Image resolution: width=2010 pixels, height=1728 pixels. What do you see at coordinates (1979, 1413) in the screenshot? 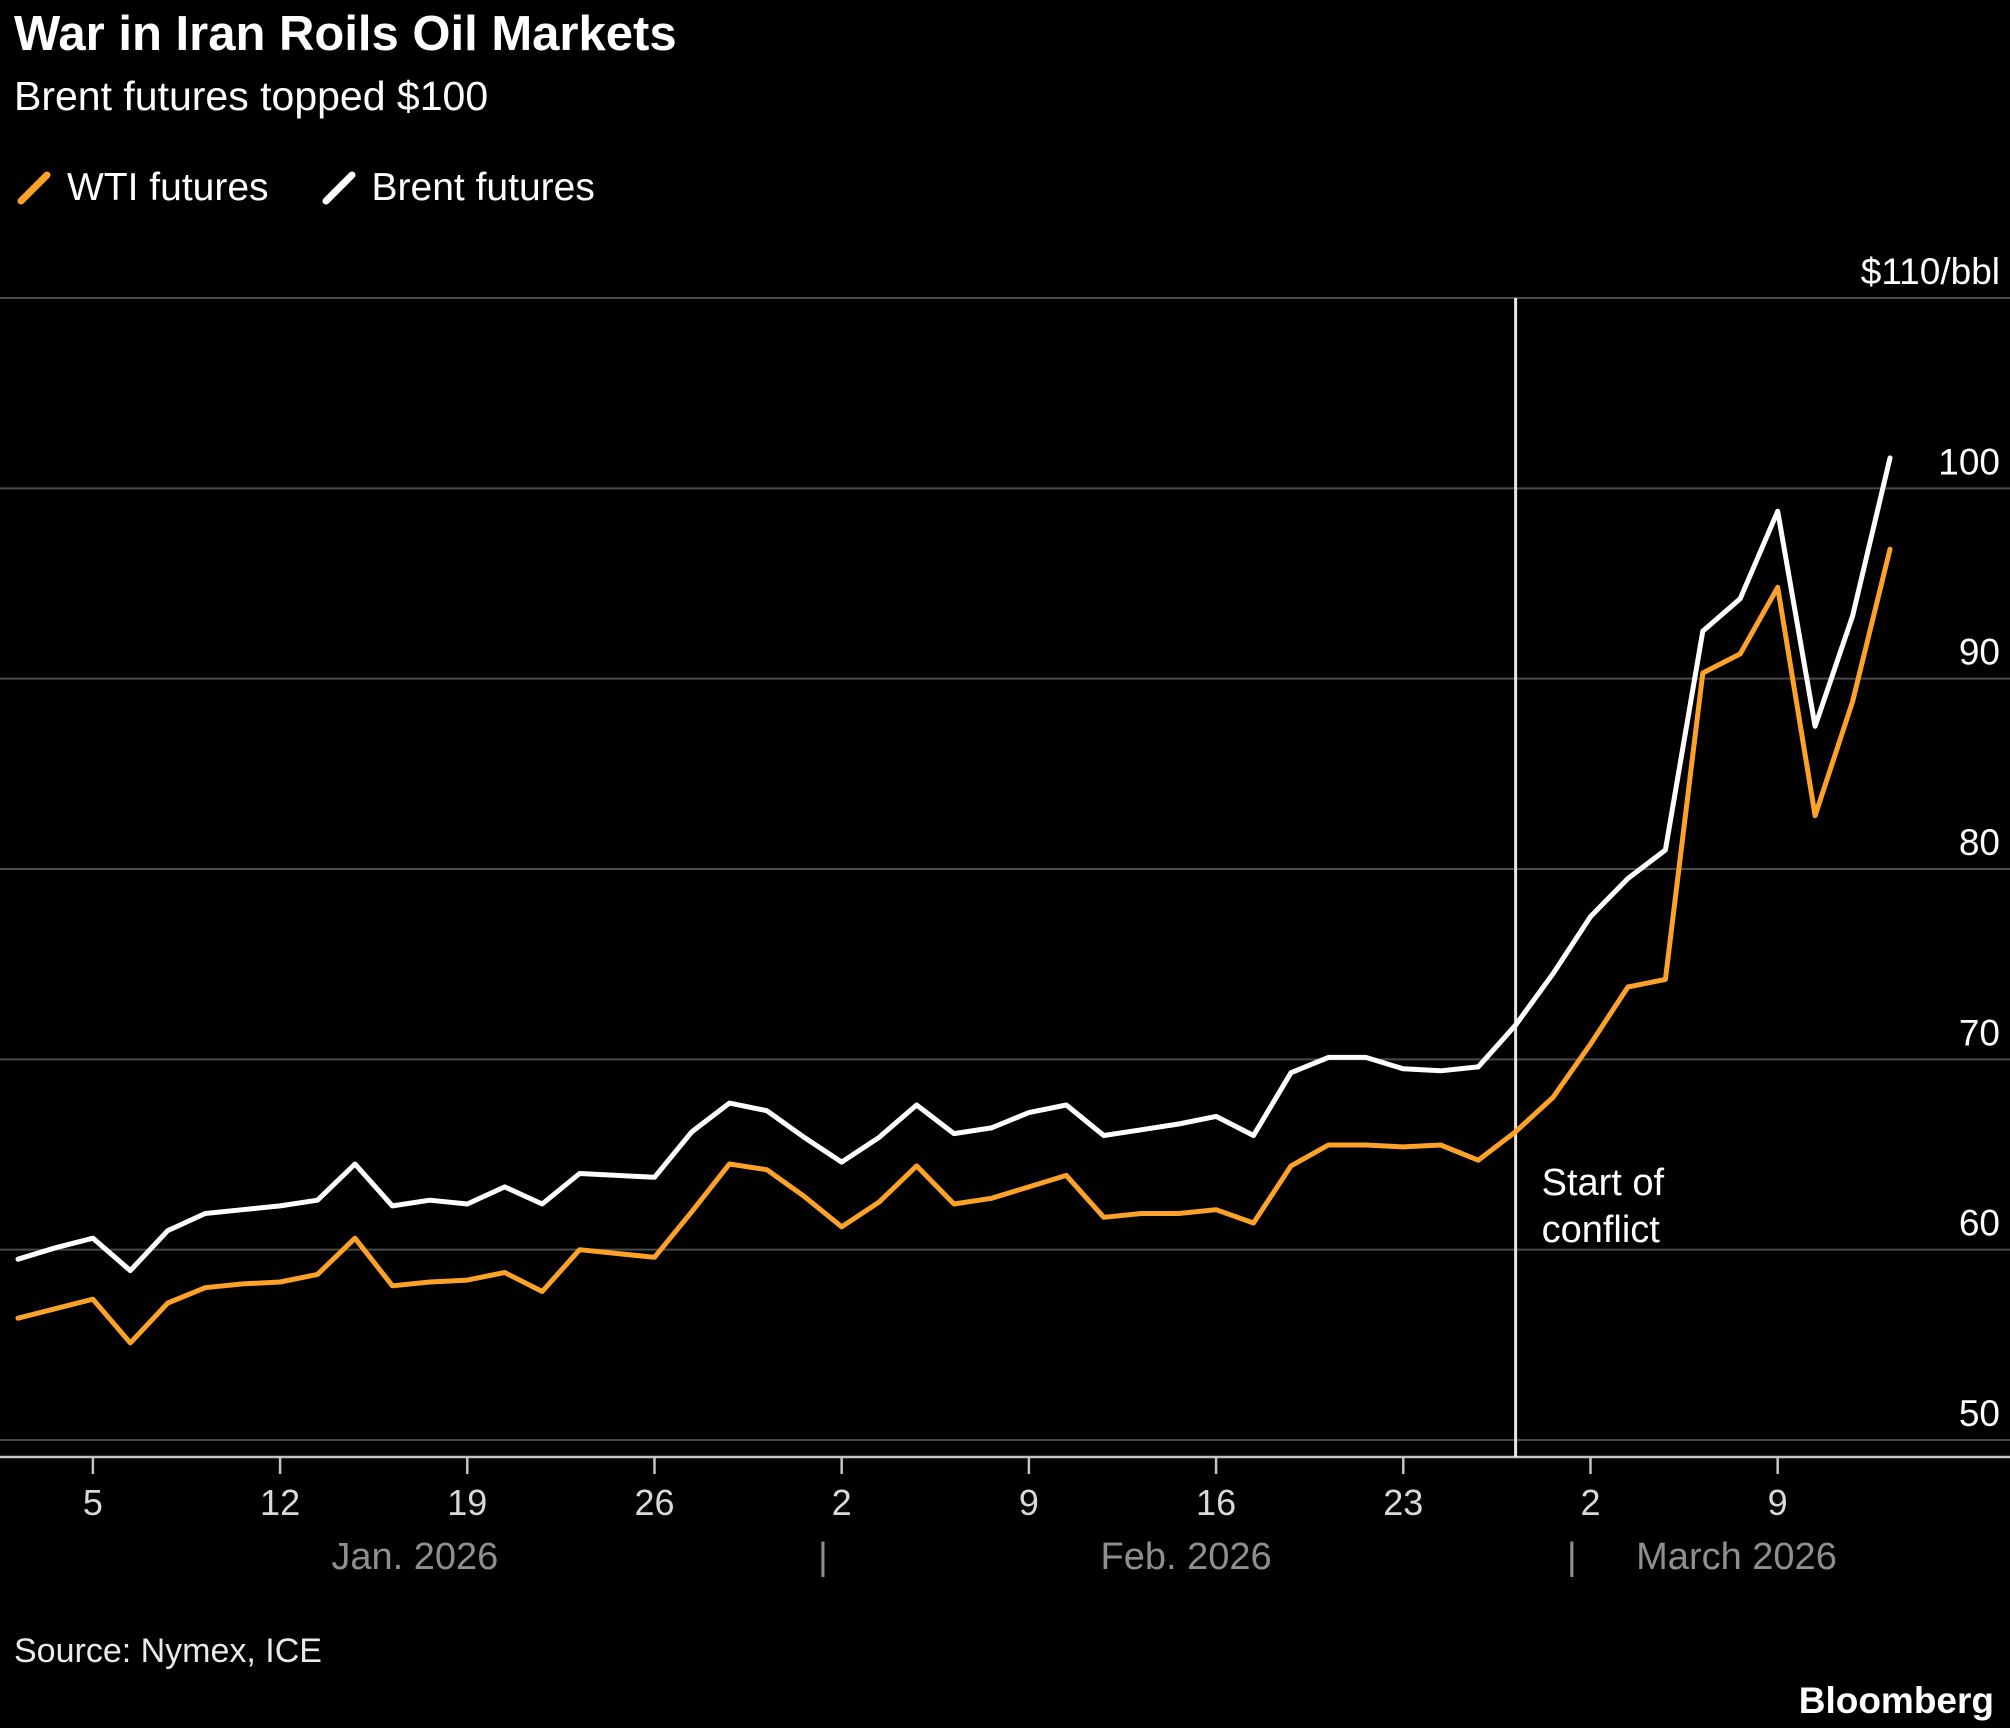
I see `y-axis-label-50: 50` at bounding box center [1979, 1413].